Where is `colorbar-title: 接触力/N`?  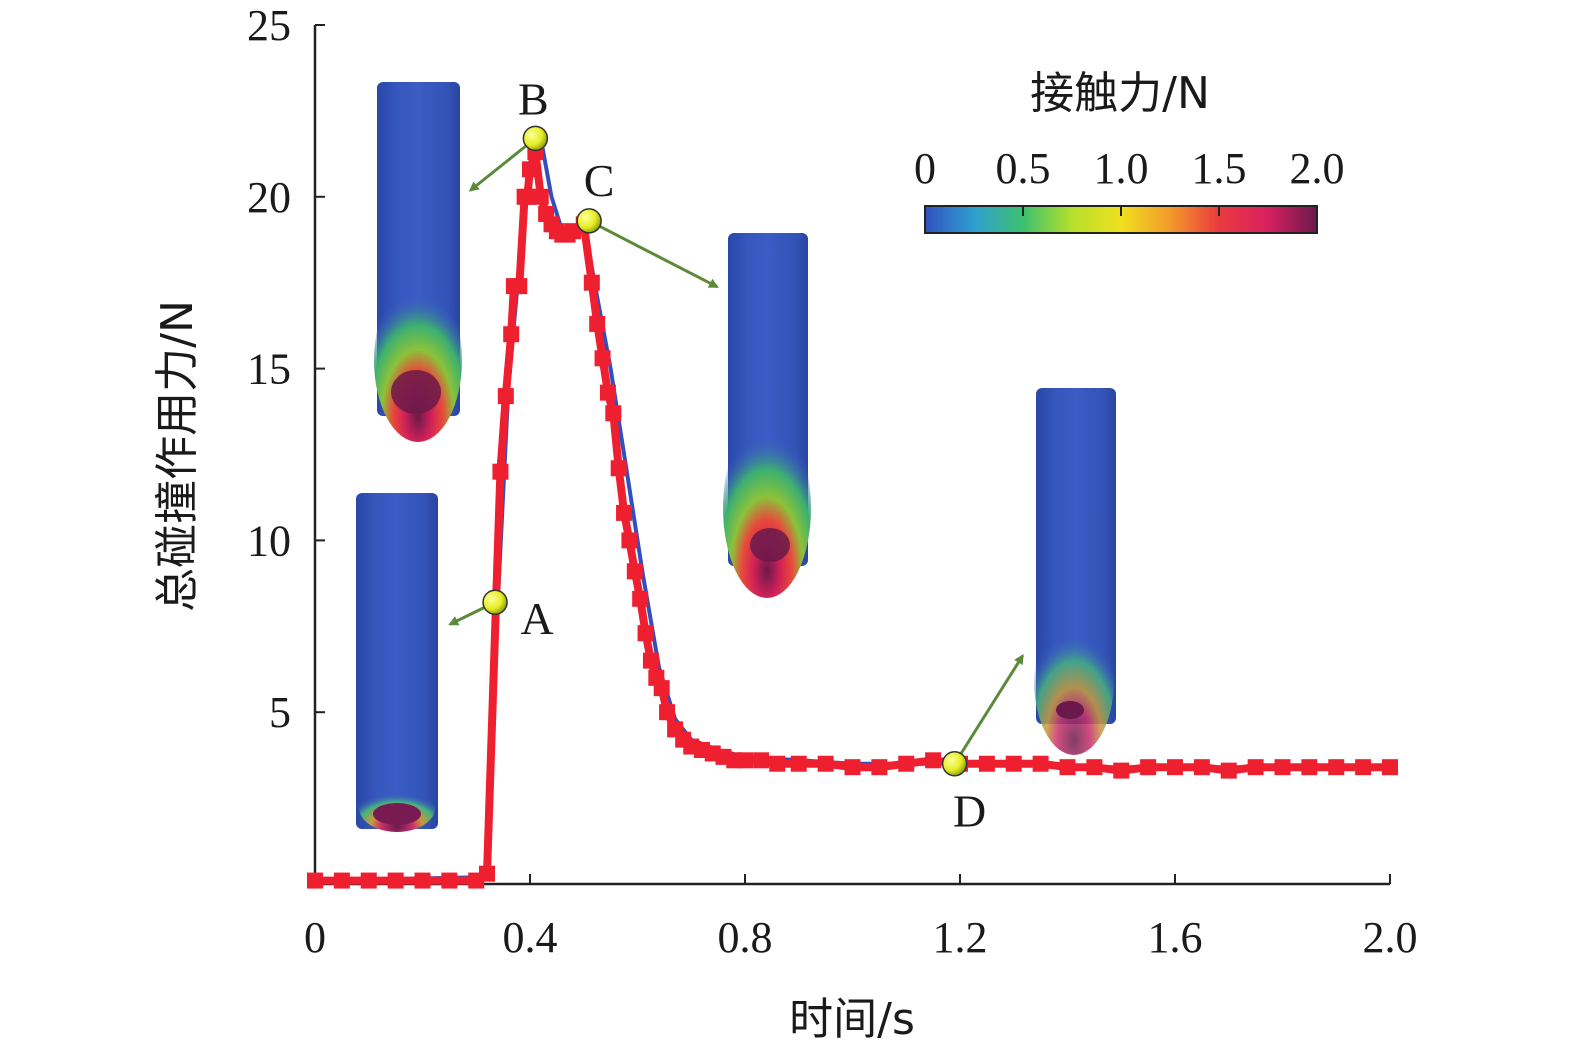
colorbar-title: 接触力/N is located at coordinates (1120, 93).